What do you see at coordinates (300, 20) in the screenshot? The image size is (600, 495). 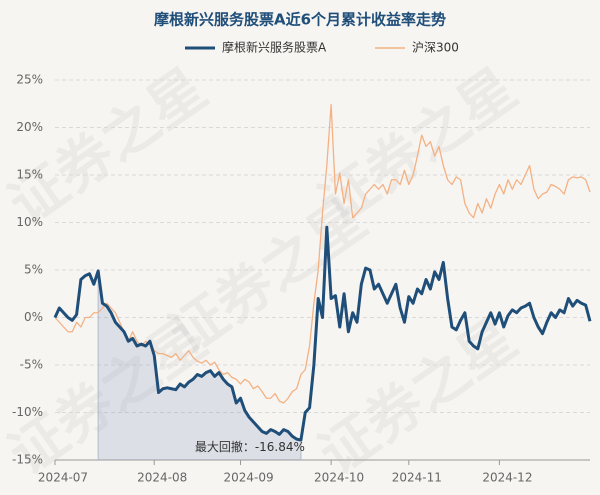 I see `chart-title: 摩根新兴服务股票A近6个月累计收益率走势` at bounding box center [300, 20].